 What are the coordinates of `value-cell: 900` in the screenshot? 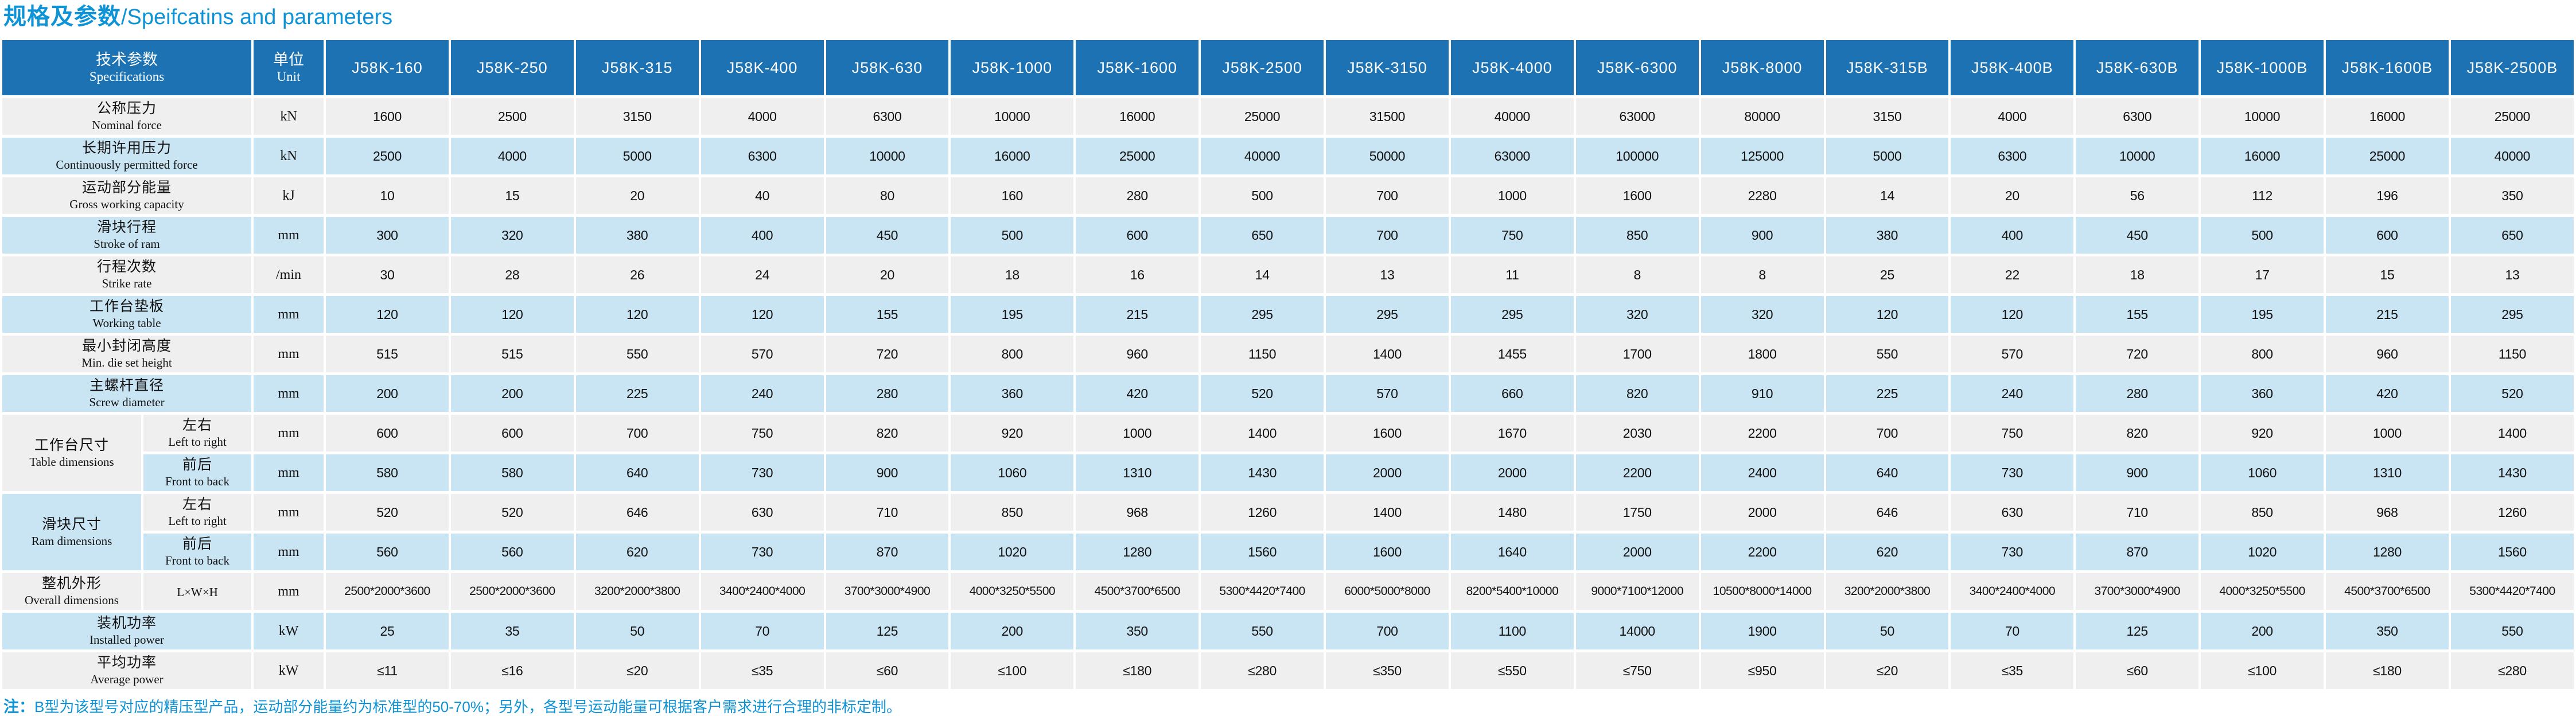 It's located at (887, 472).